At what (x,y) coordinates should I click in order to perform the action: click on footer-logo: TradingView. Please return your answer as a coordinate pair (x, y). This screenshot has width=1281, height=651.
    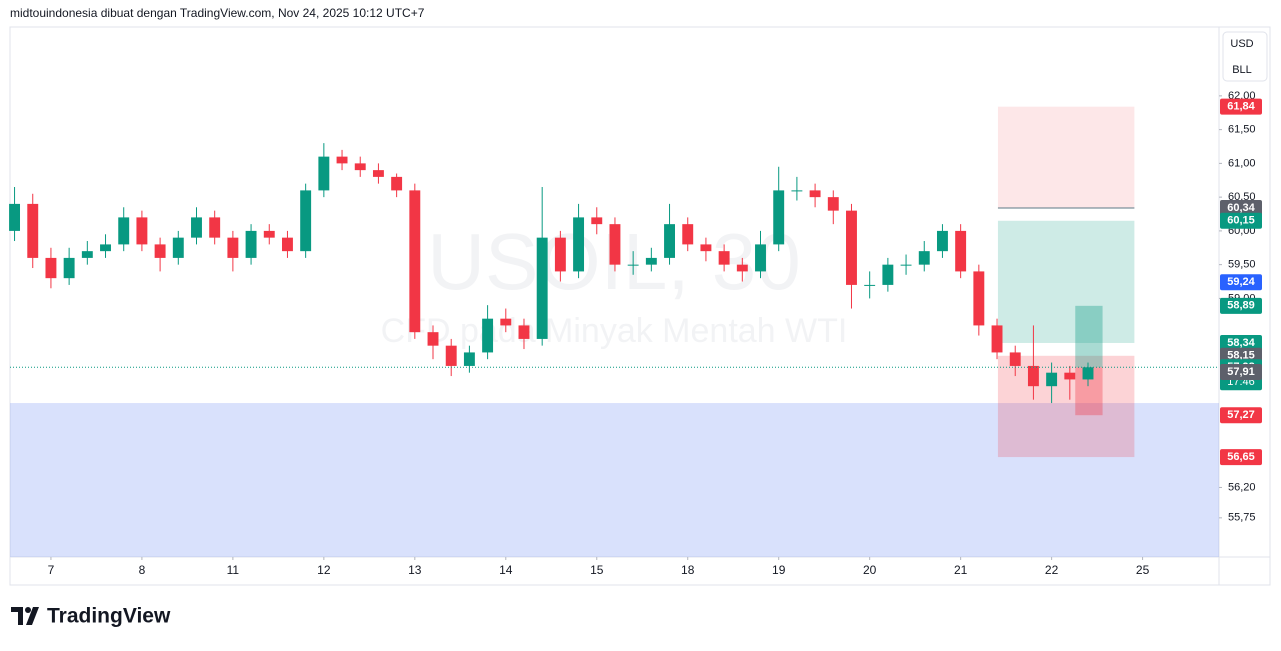
    Looking at the image, I should click on (109, 616).